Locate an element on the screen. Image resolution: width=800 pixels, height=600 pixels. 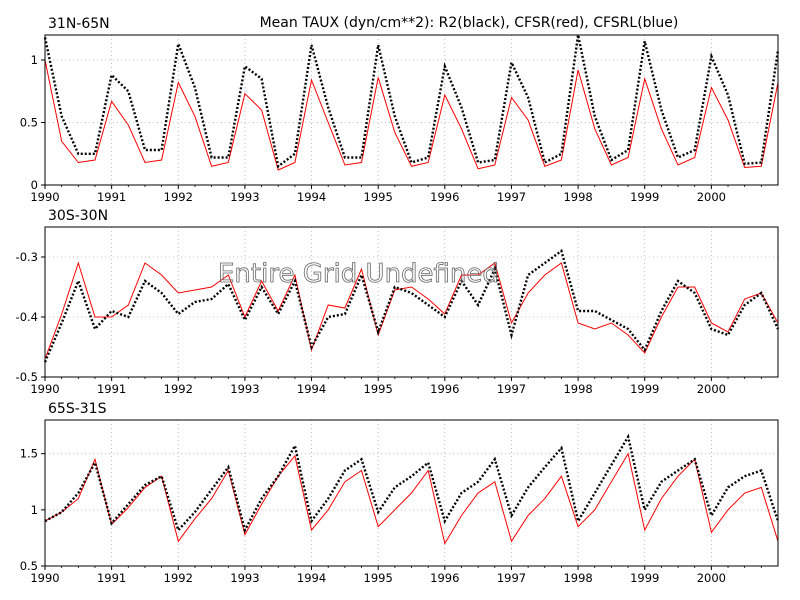
undefined-grid-watermark: Entire Grid Undefined is located at coordinates (358, 274).